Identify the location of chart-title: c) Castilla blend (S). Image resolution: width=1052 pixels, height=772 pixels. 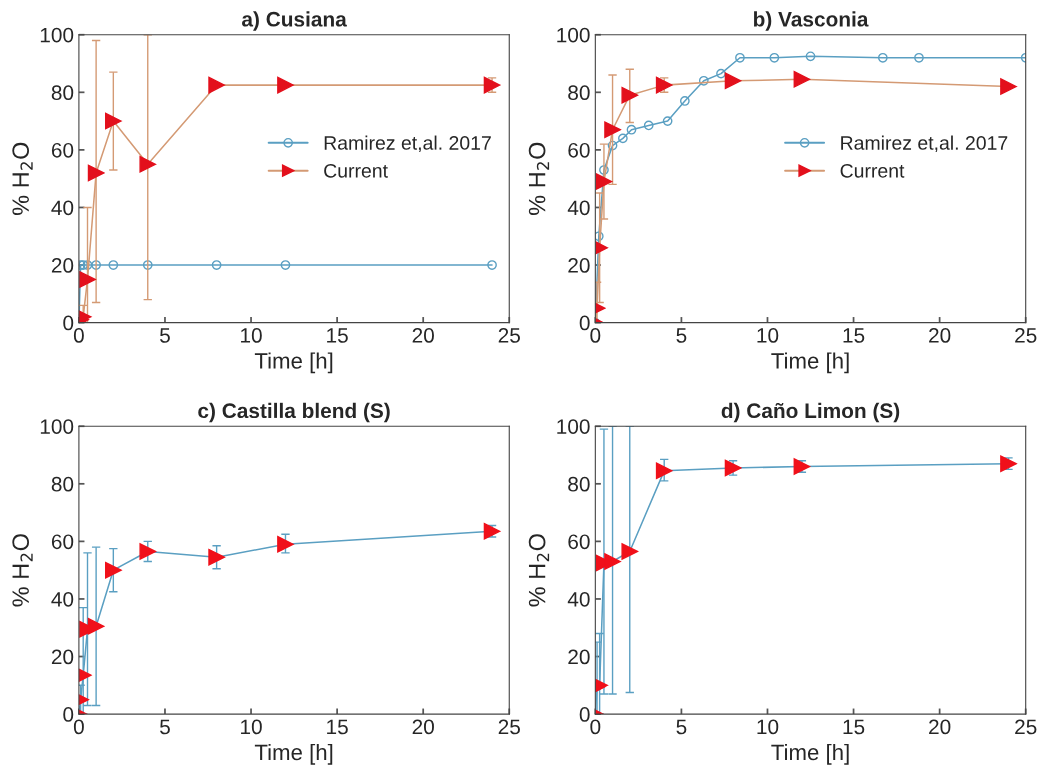
(294, 412).